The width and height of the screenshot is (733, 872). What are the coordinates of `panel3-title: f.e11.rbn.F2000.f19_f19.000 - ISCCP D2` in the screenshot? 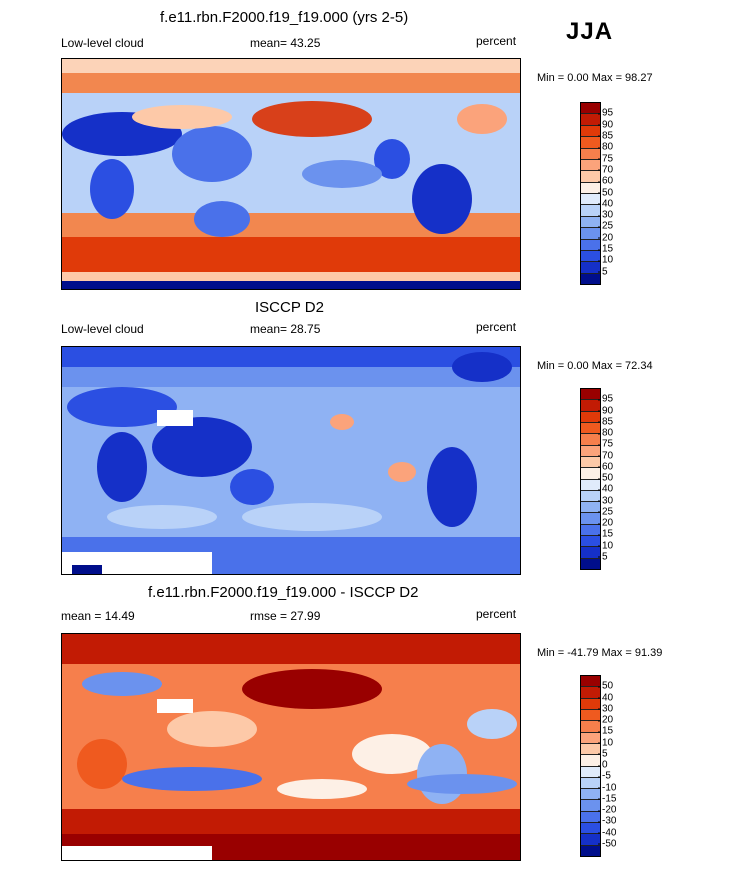 It's located at (283, 592).